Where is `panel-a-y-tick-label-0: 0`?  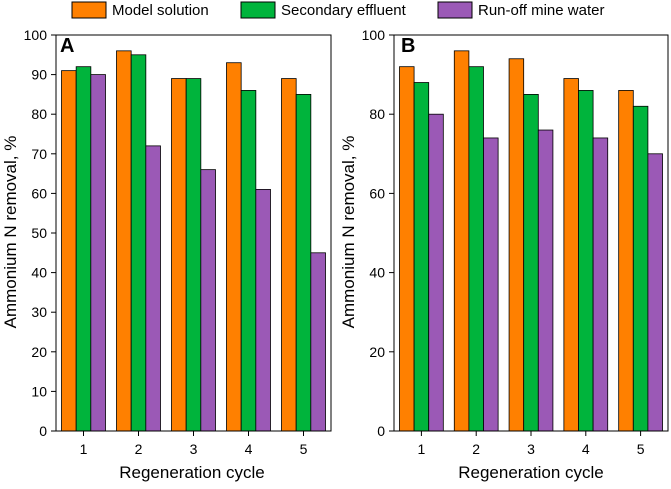 panel-a-y-tick-label-0: 0 is located at coordinates (43, 431).